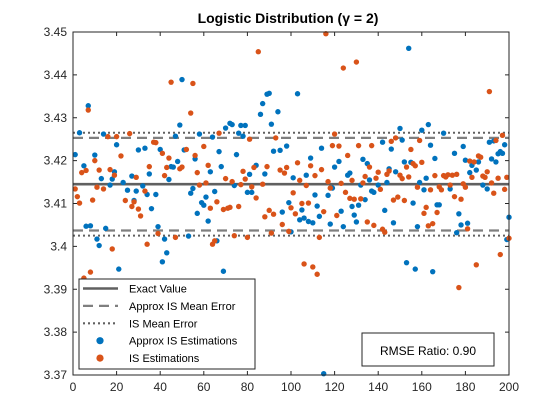  Describe the element at coordinates (248, 387) in the screenshot. I see `x-tick-label: 80` at that location.